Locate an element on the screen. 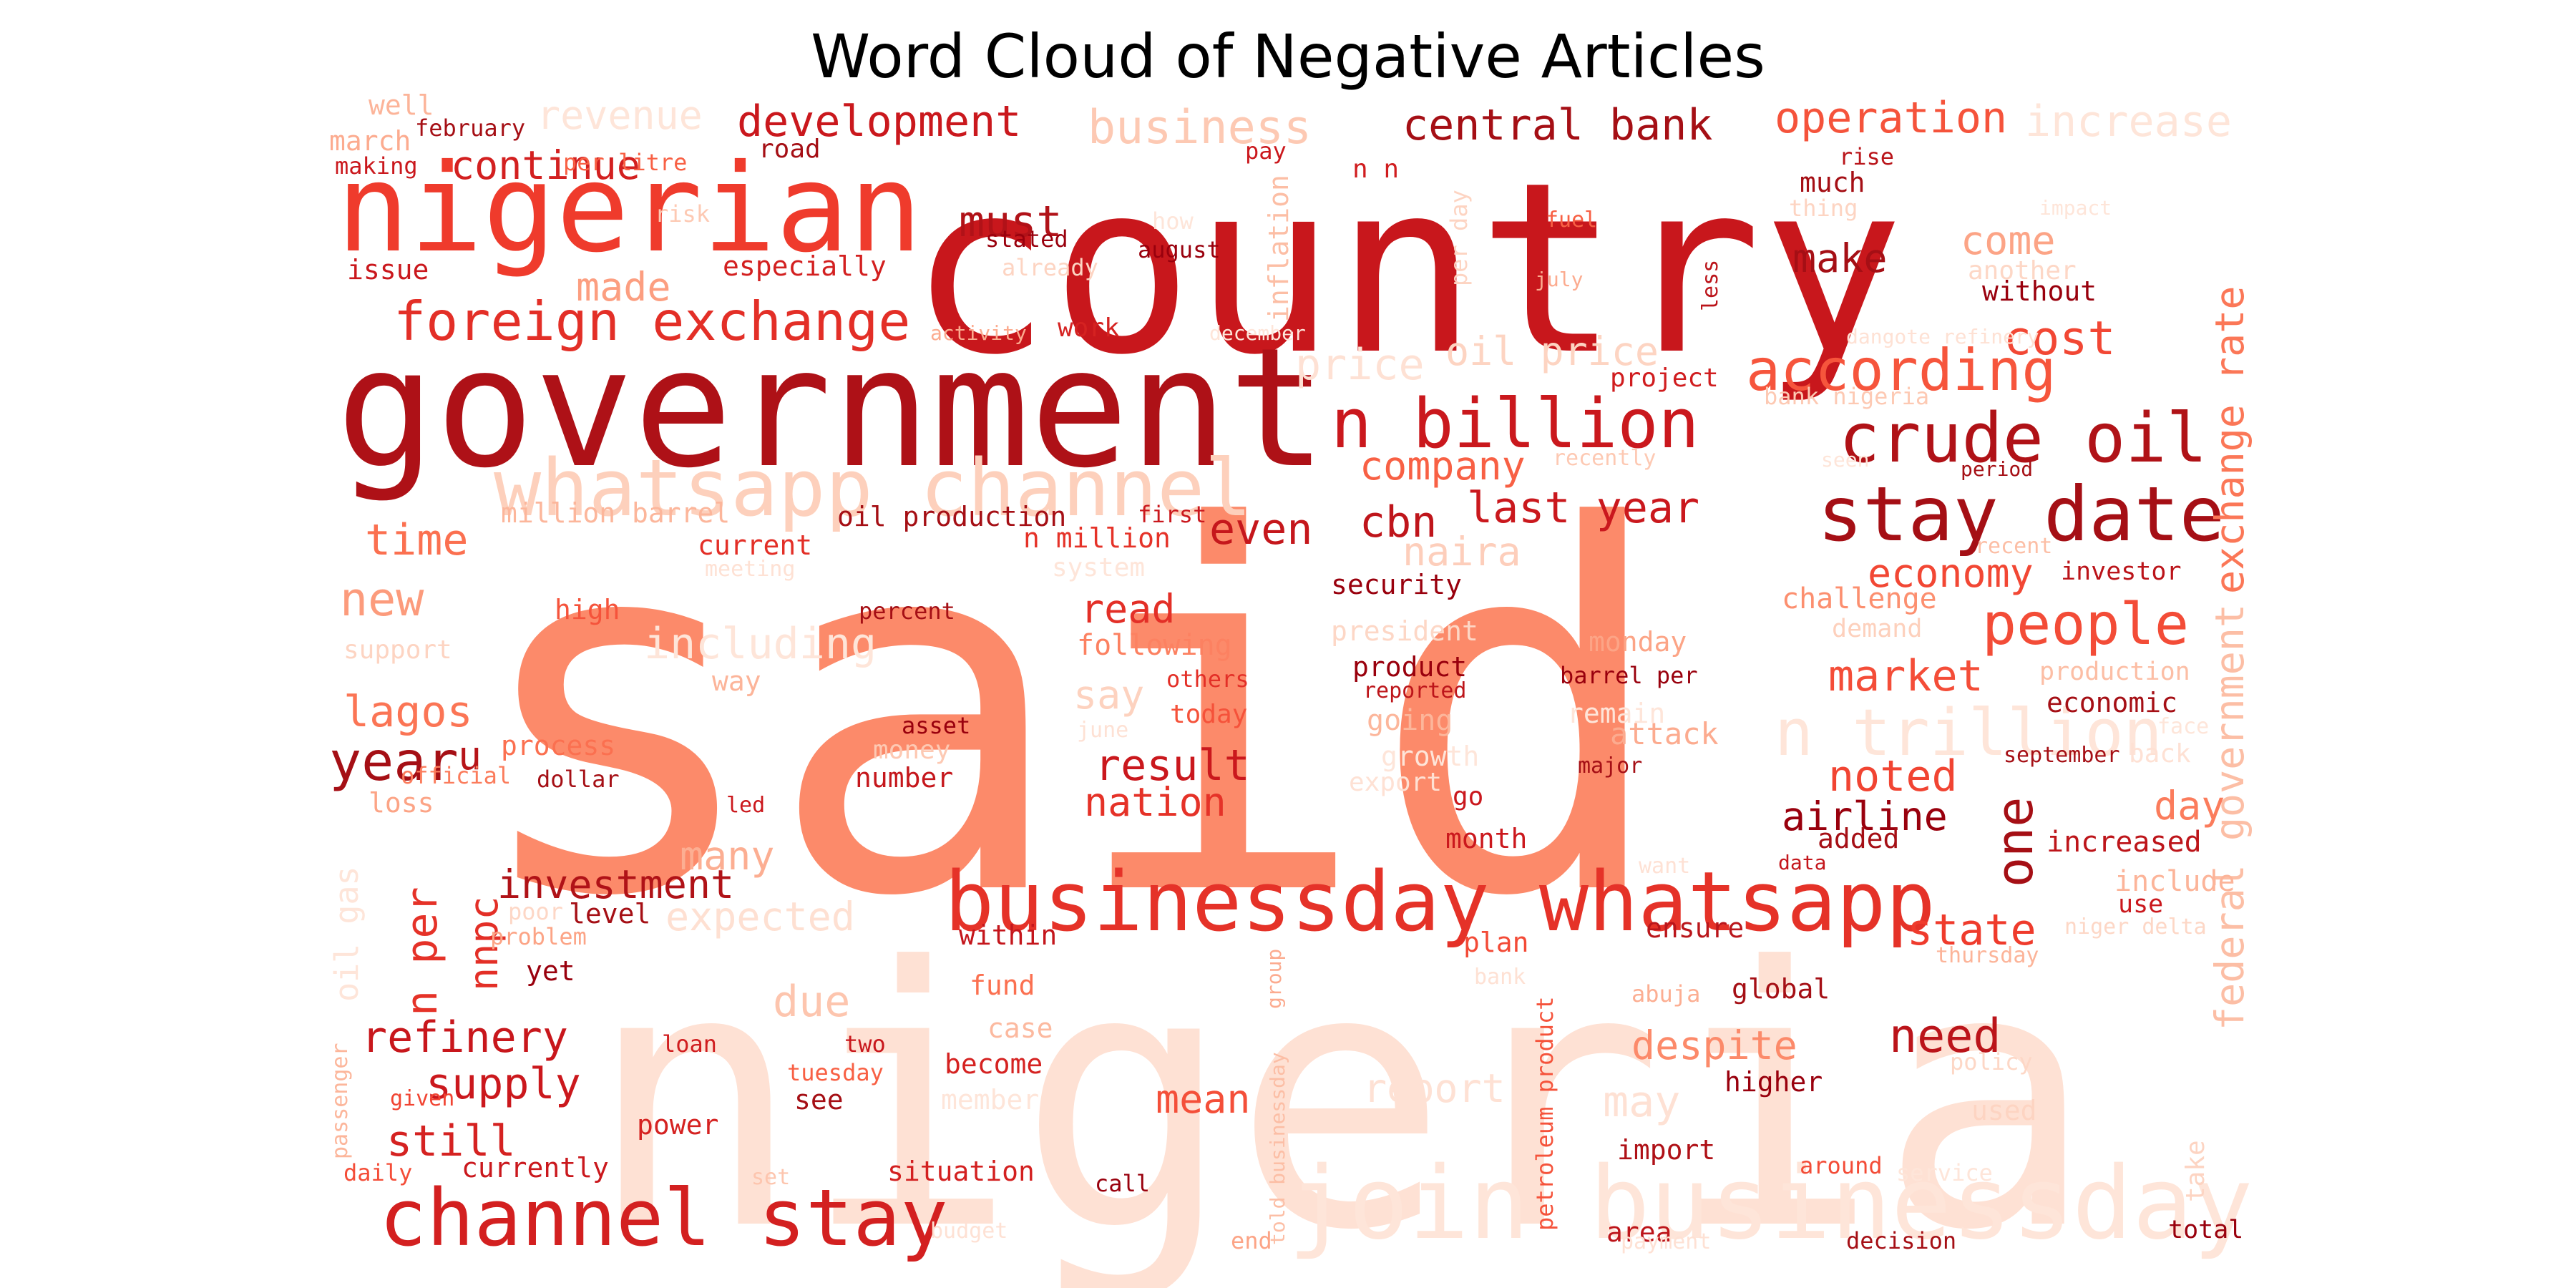  word-told-businessday: told businessday is located at coordinates (1277, 1148).